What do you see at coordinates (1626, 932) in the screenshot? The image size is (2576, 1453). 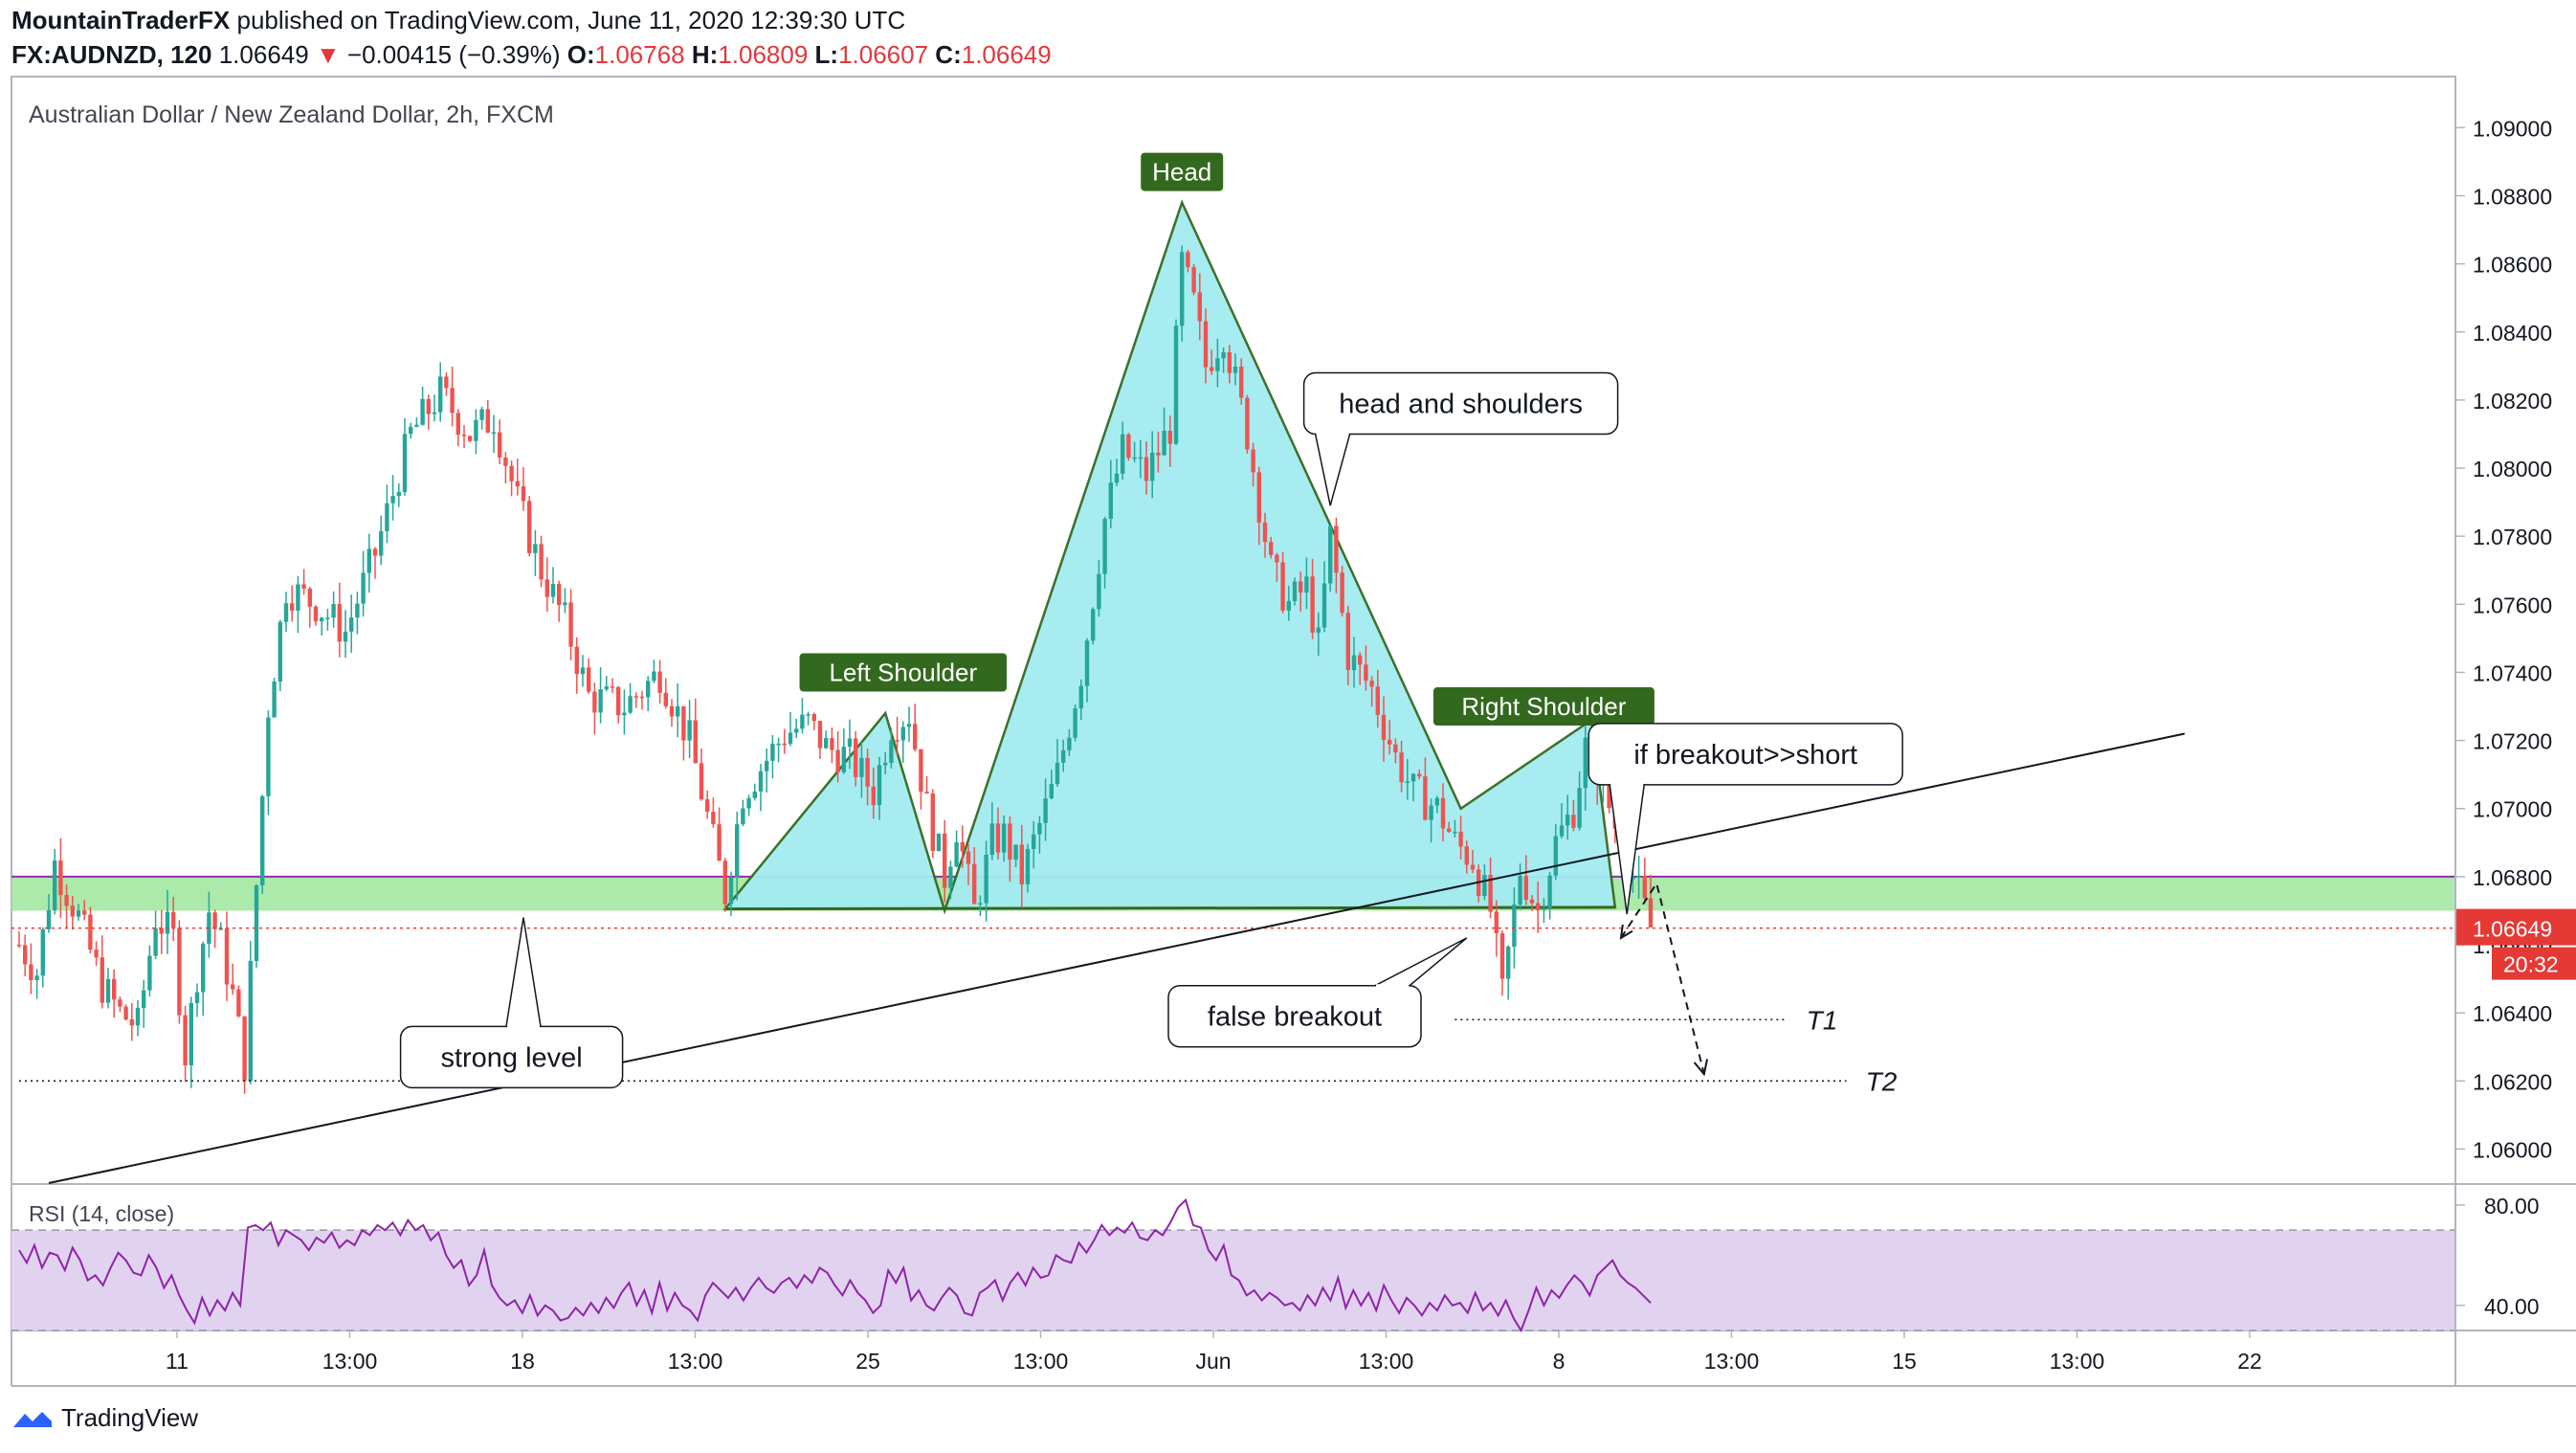 I see `projection-arrowhead-left` at bounding box center [1626, 932].